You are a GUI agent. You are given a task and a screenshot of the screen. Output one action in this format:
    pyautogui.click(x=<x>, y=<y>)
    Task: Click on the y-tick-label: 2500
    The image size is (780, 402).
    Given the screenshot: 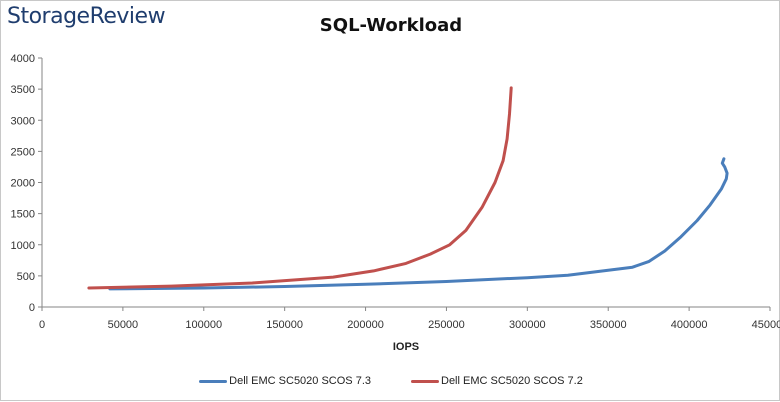 What is the action you would take?
    pyautogui.click(x=23, y=152)
    